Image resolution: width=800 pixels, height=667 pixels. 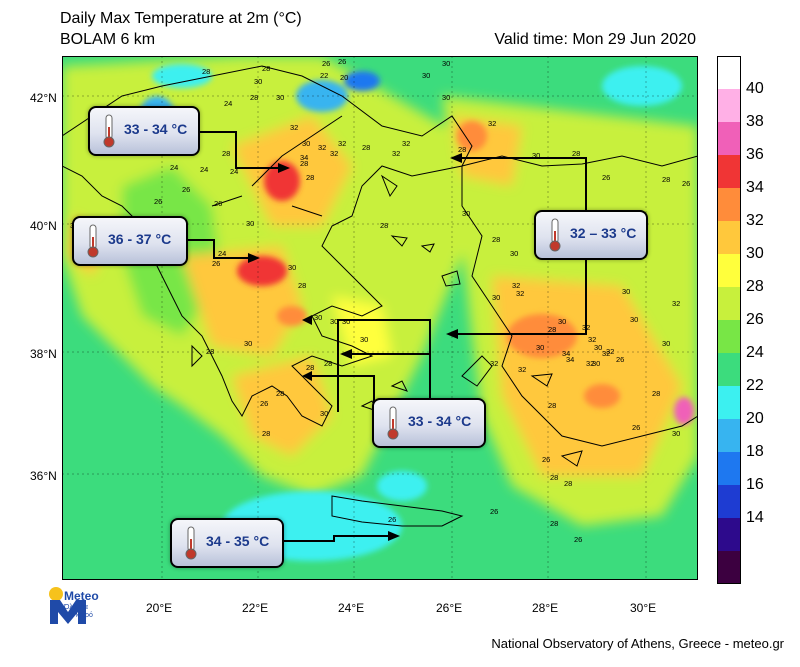 What do you see at coordinates (440, 421) in the screenshot?
I see `callout-central-text: 33 - 34 °C` at bounding box center [440, 421].